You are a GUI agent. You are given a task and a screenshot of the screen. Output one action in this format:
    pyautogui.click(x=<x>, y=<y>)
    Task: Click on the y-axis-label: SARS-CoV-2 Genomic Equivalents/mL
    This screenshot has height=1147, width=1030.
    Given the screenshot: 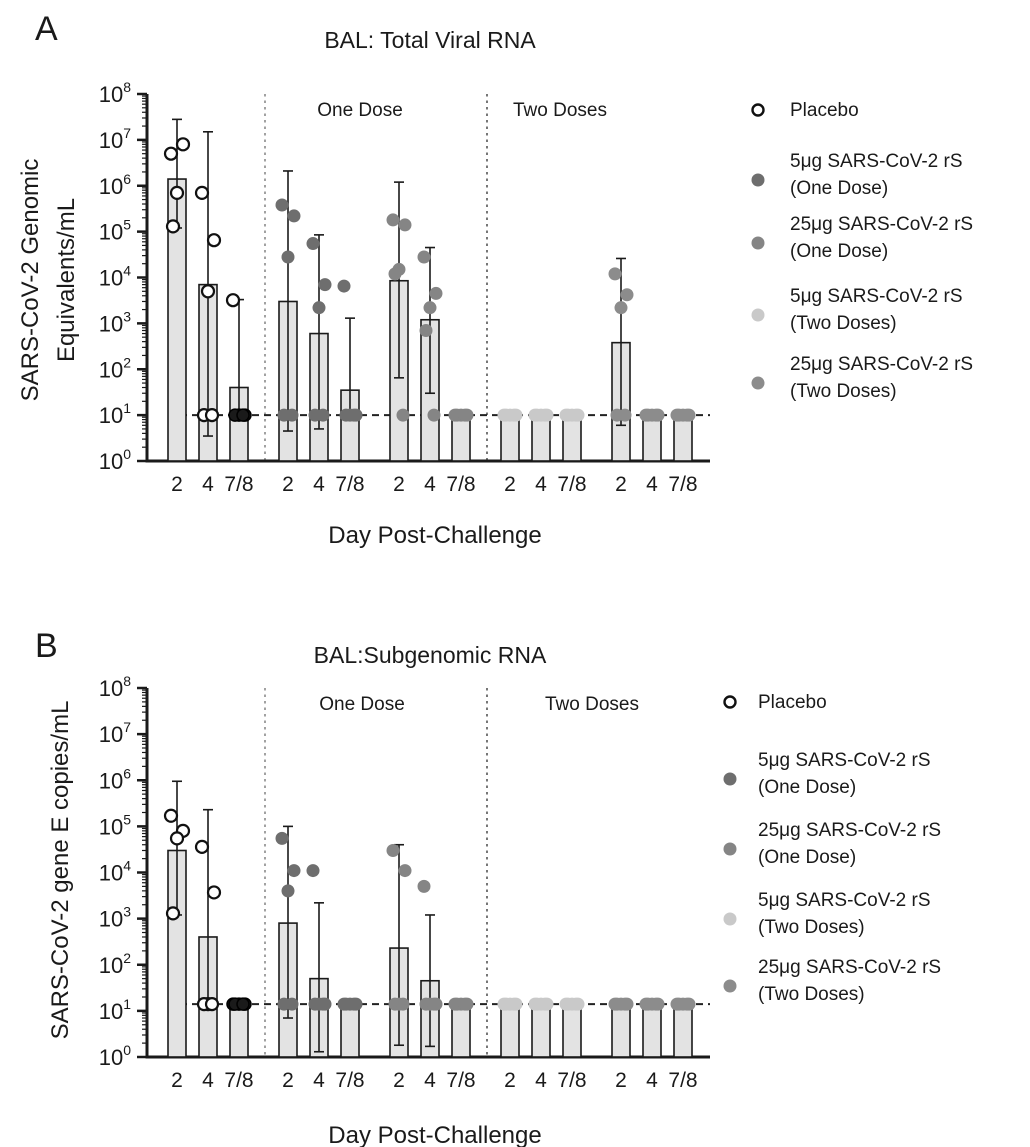 What is the action you would take?
    pyautogui.click(x=48, y=280)
    